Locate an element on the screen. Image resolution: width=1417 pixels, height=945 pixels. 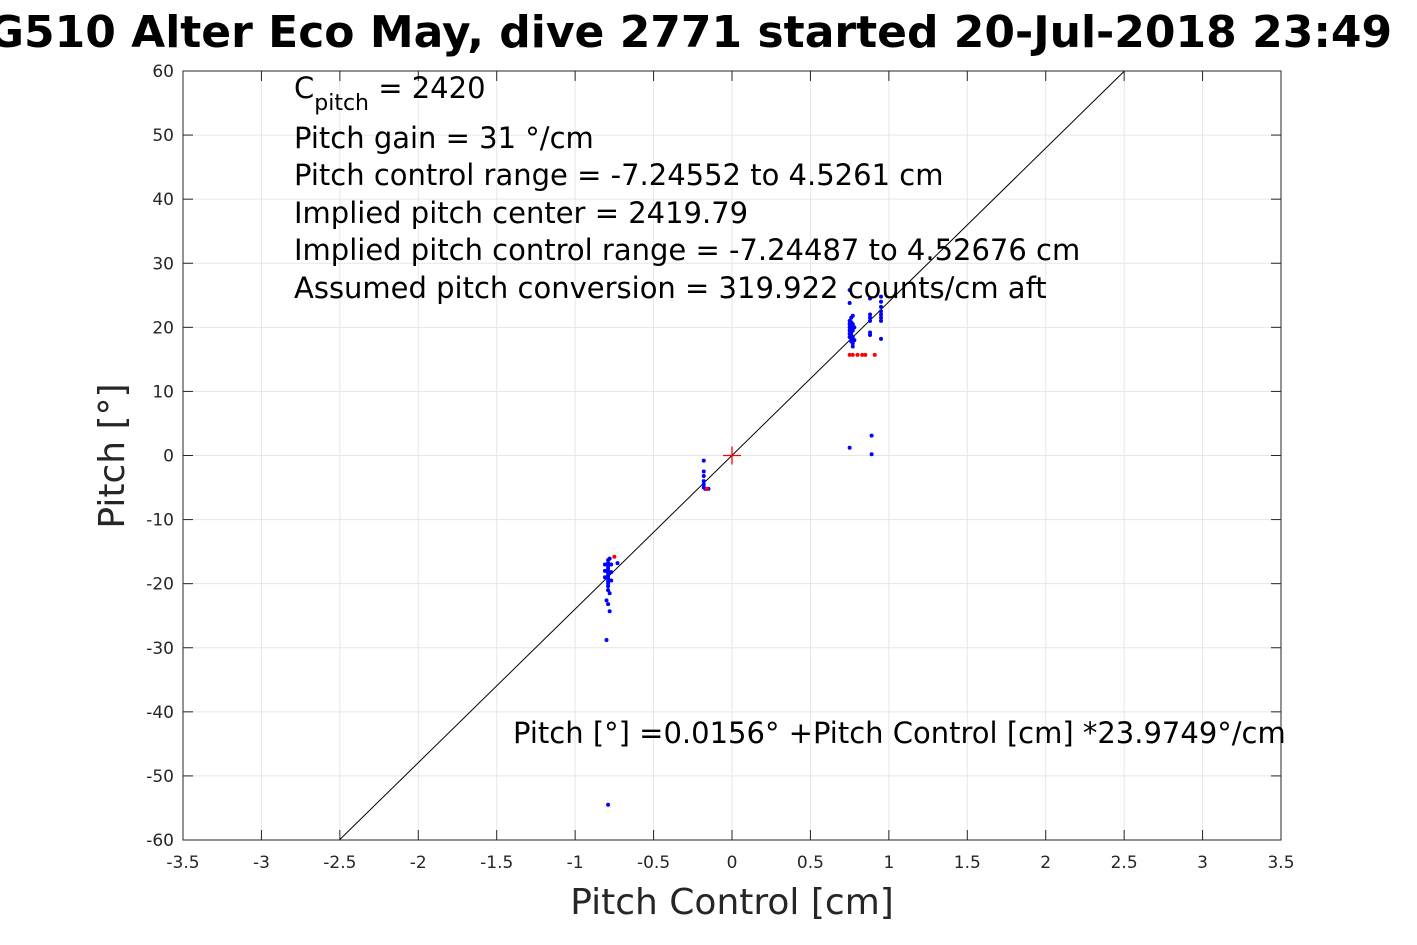
x-tick-label: -3 is located at coordinates (261, 863).